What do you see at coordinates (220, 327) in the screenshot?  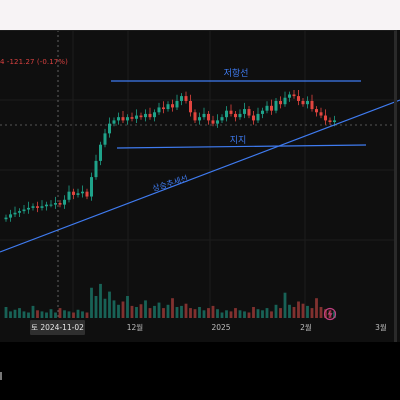 I see `x-tick-label: 2025` at bounding box center [220, 327].